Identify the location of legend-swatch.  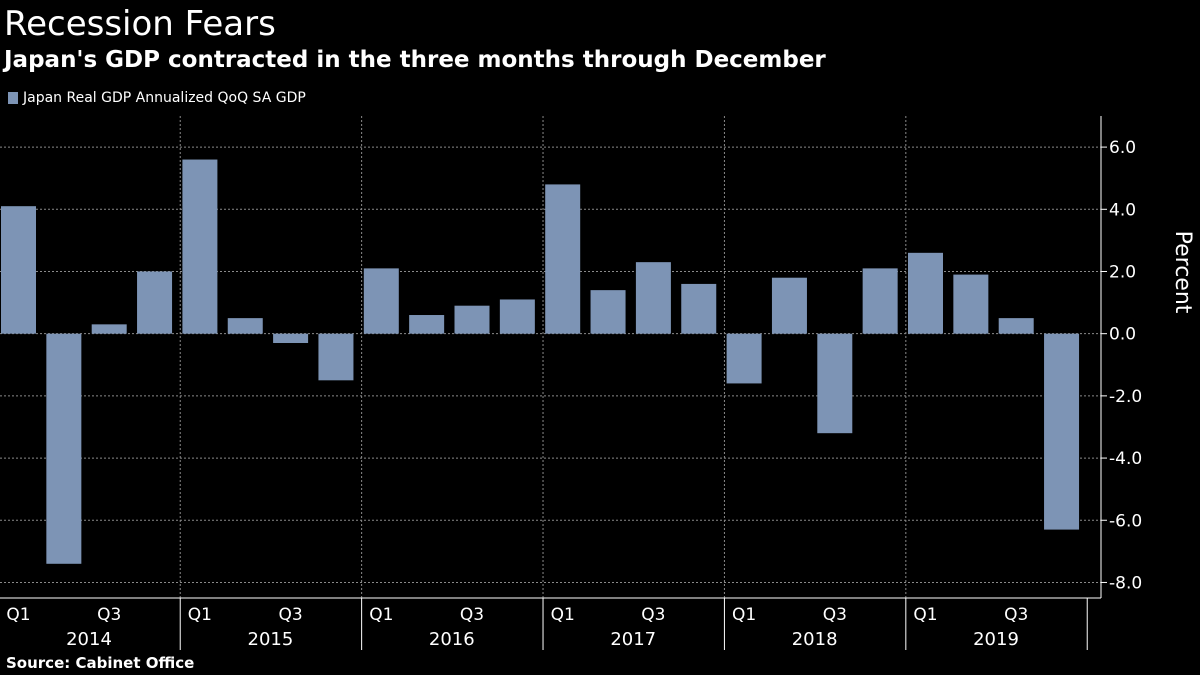
(13, 98).